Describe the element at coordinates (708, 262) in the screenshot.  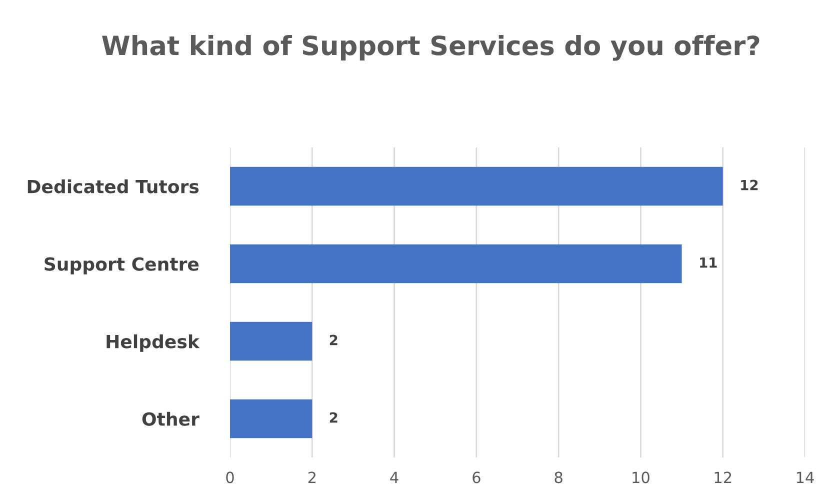
I see `data-label: 11` at that location.